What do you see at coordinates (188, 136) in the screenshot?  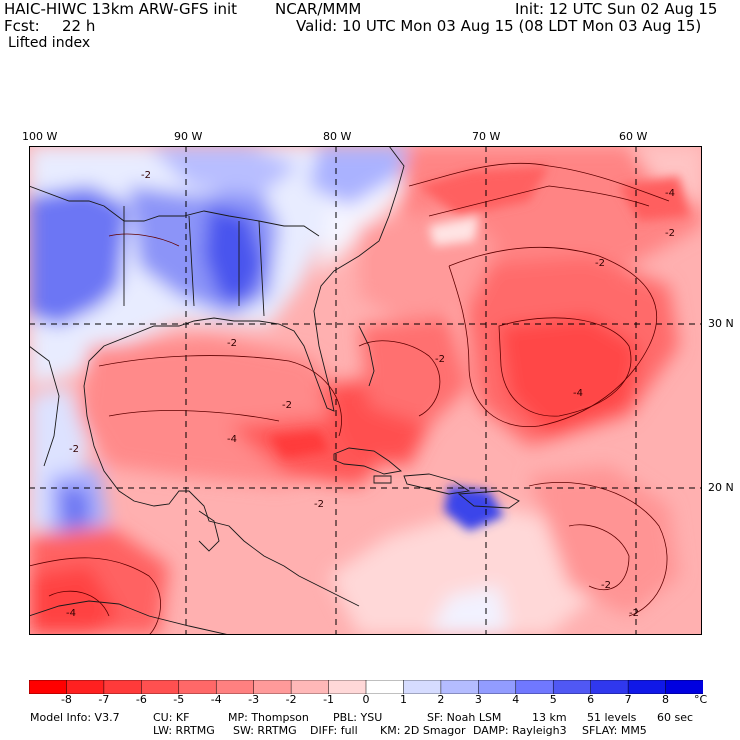 I see `lon-label-90w: 90 W` at bounding box center [188, 136].